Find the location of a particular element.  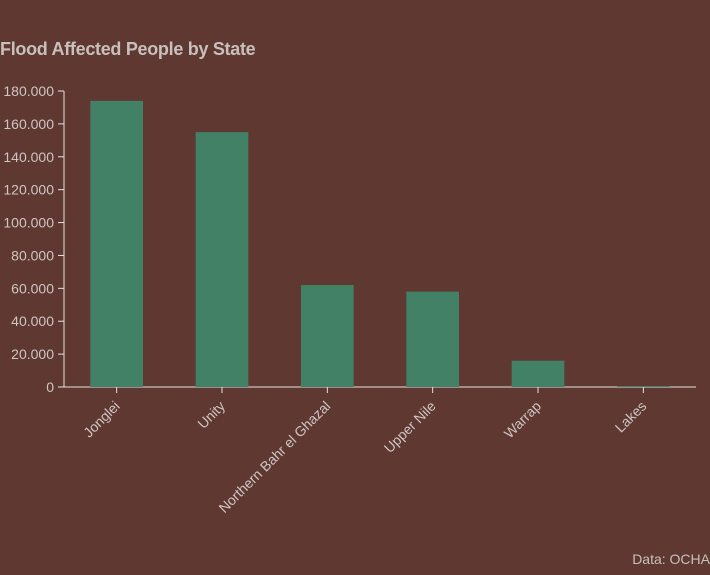

x-tick-label: Upper Nile is located at coordinates (410, 427).